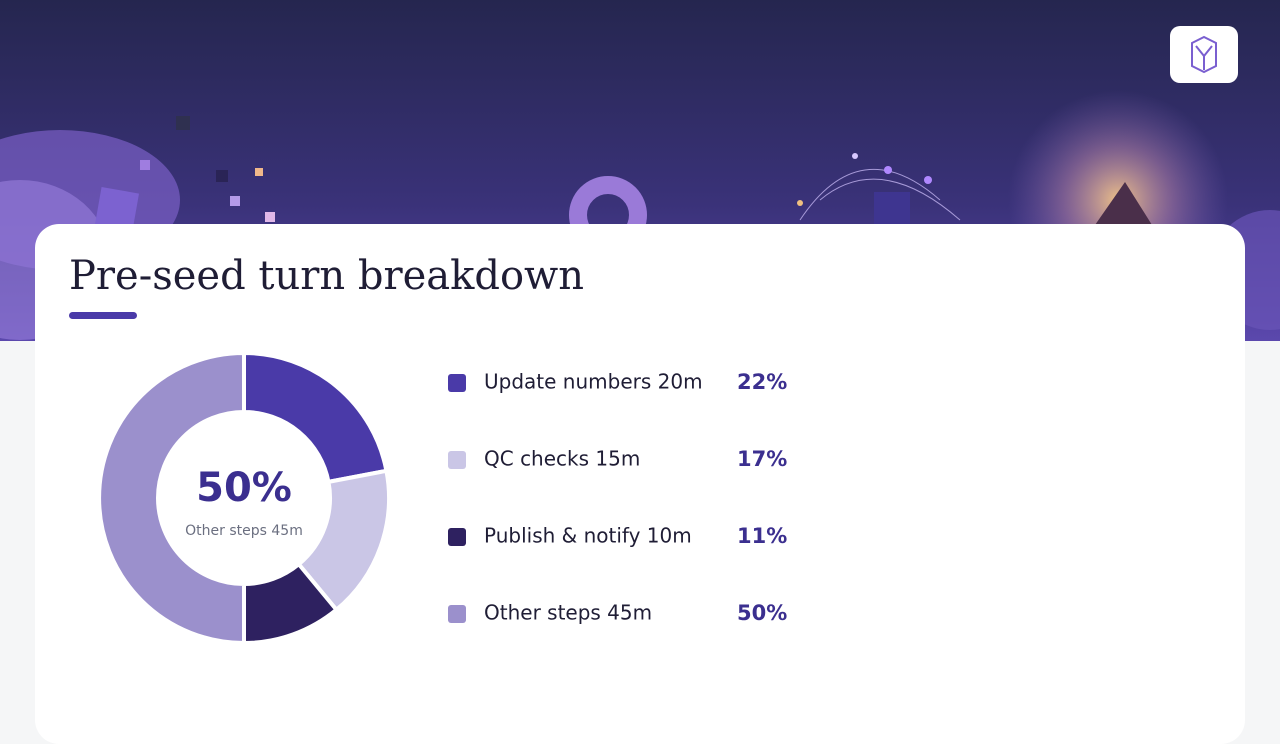  What do you see at coordinates (562, 459) in the screenshot?
I see `legend-label: QC checks 15m` at bounding box center [562, 459].